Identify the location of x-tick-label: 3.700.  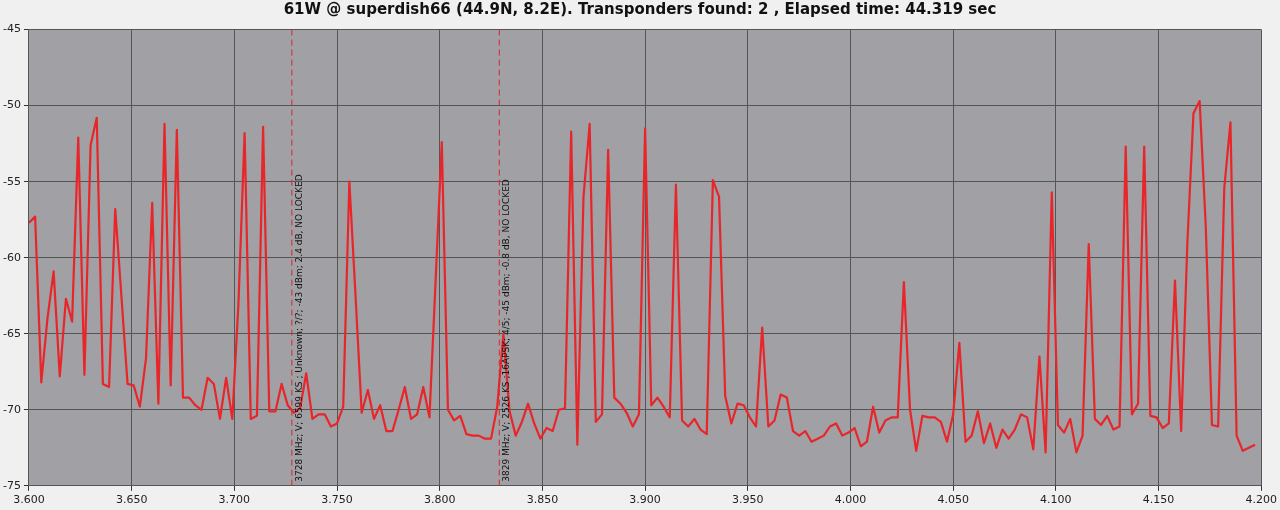
(234, 500).